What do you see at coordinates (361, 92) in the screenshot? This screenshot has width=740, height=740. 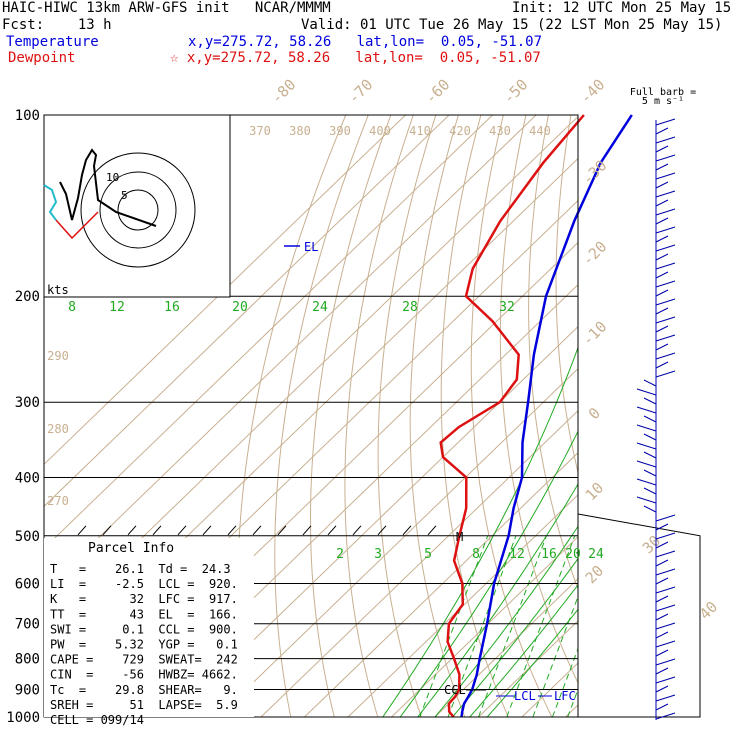 I see `isotherm-label: -70` at bounding box center [361, 92].